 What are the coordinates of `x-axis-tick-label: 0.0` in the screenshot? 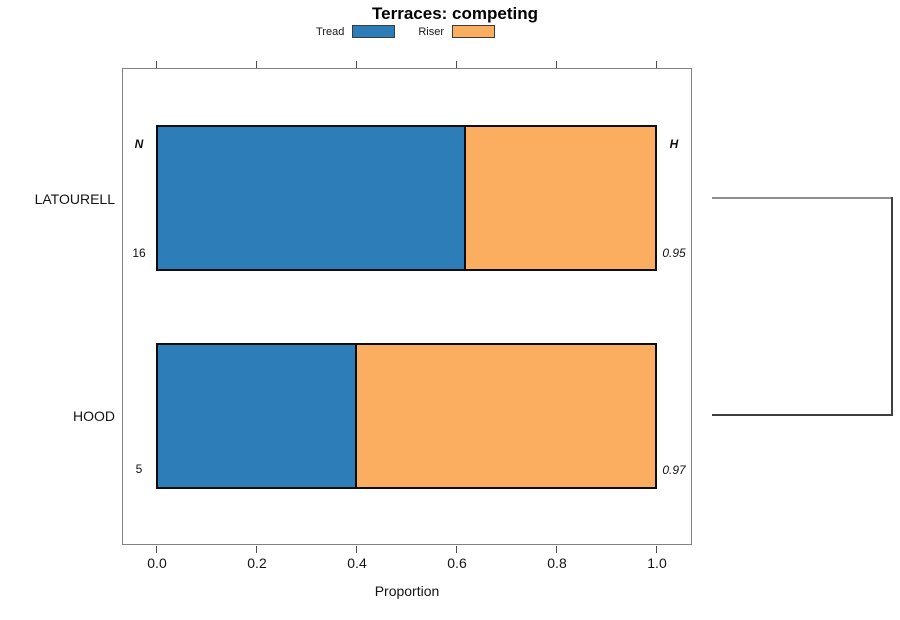 It's located at (157, 563).